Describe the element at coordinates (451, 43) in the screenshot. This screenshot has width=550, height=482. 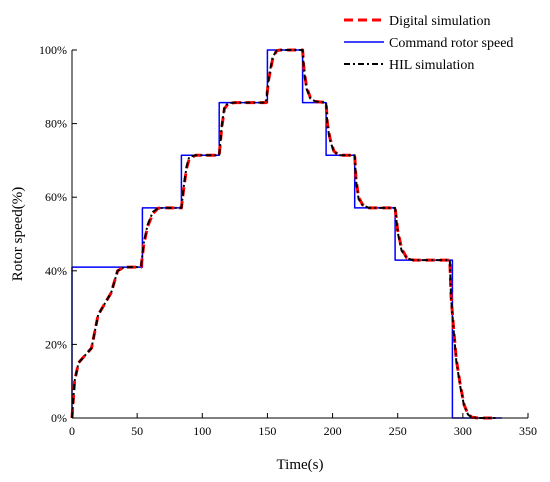
I see `legend-label: Command rotor speed` at that location.